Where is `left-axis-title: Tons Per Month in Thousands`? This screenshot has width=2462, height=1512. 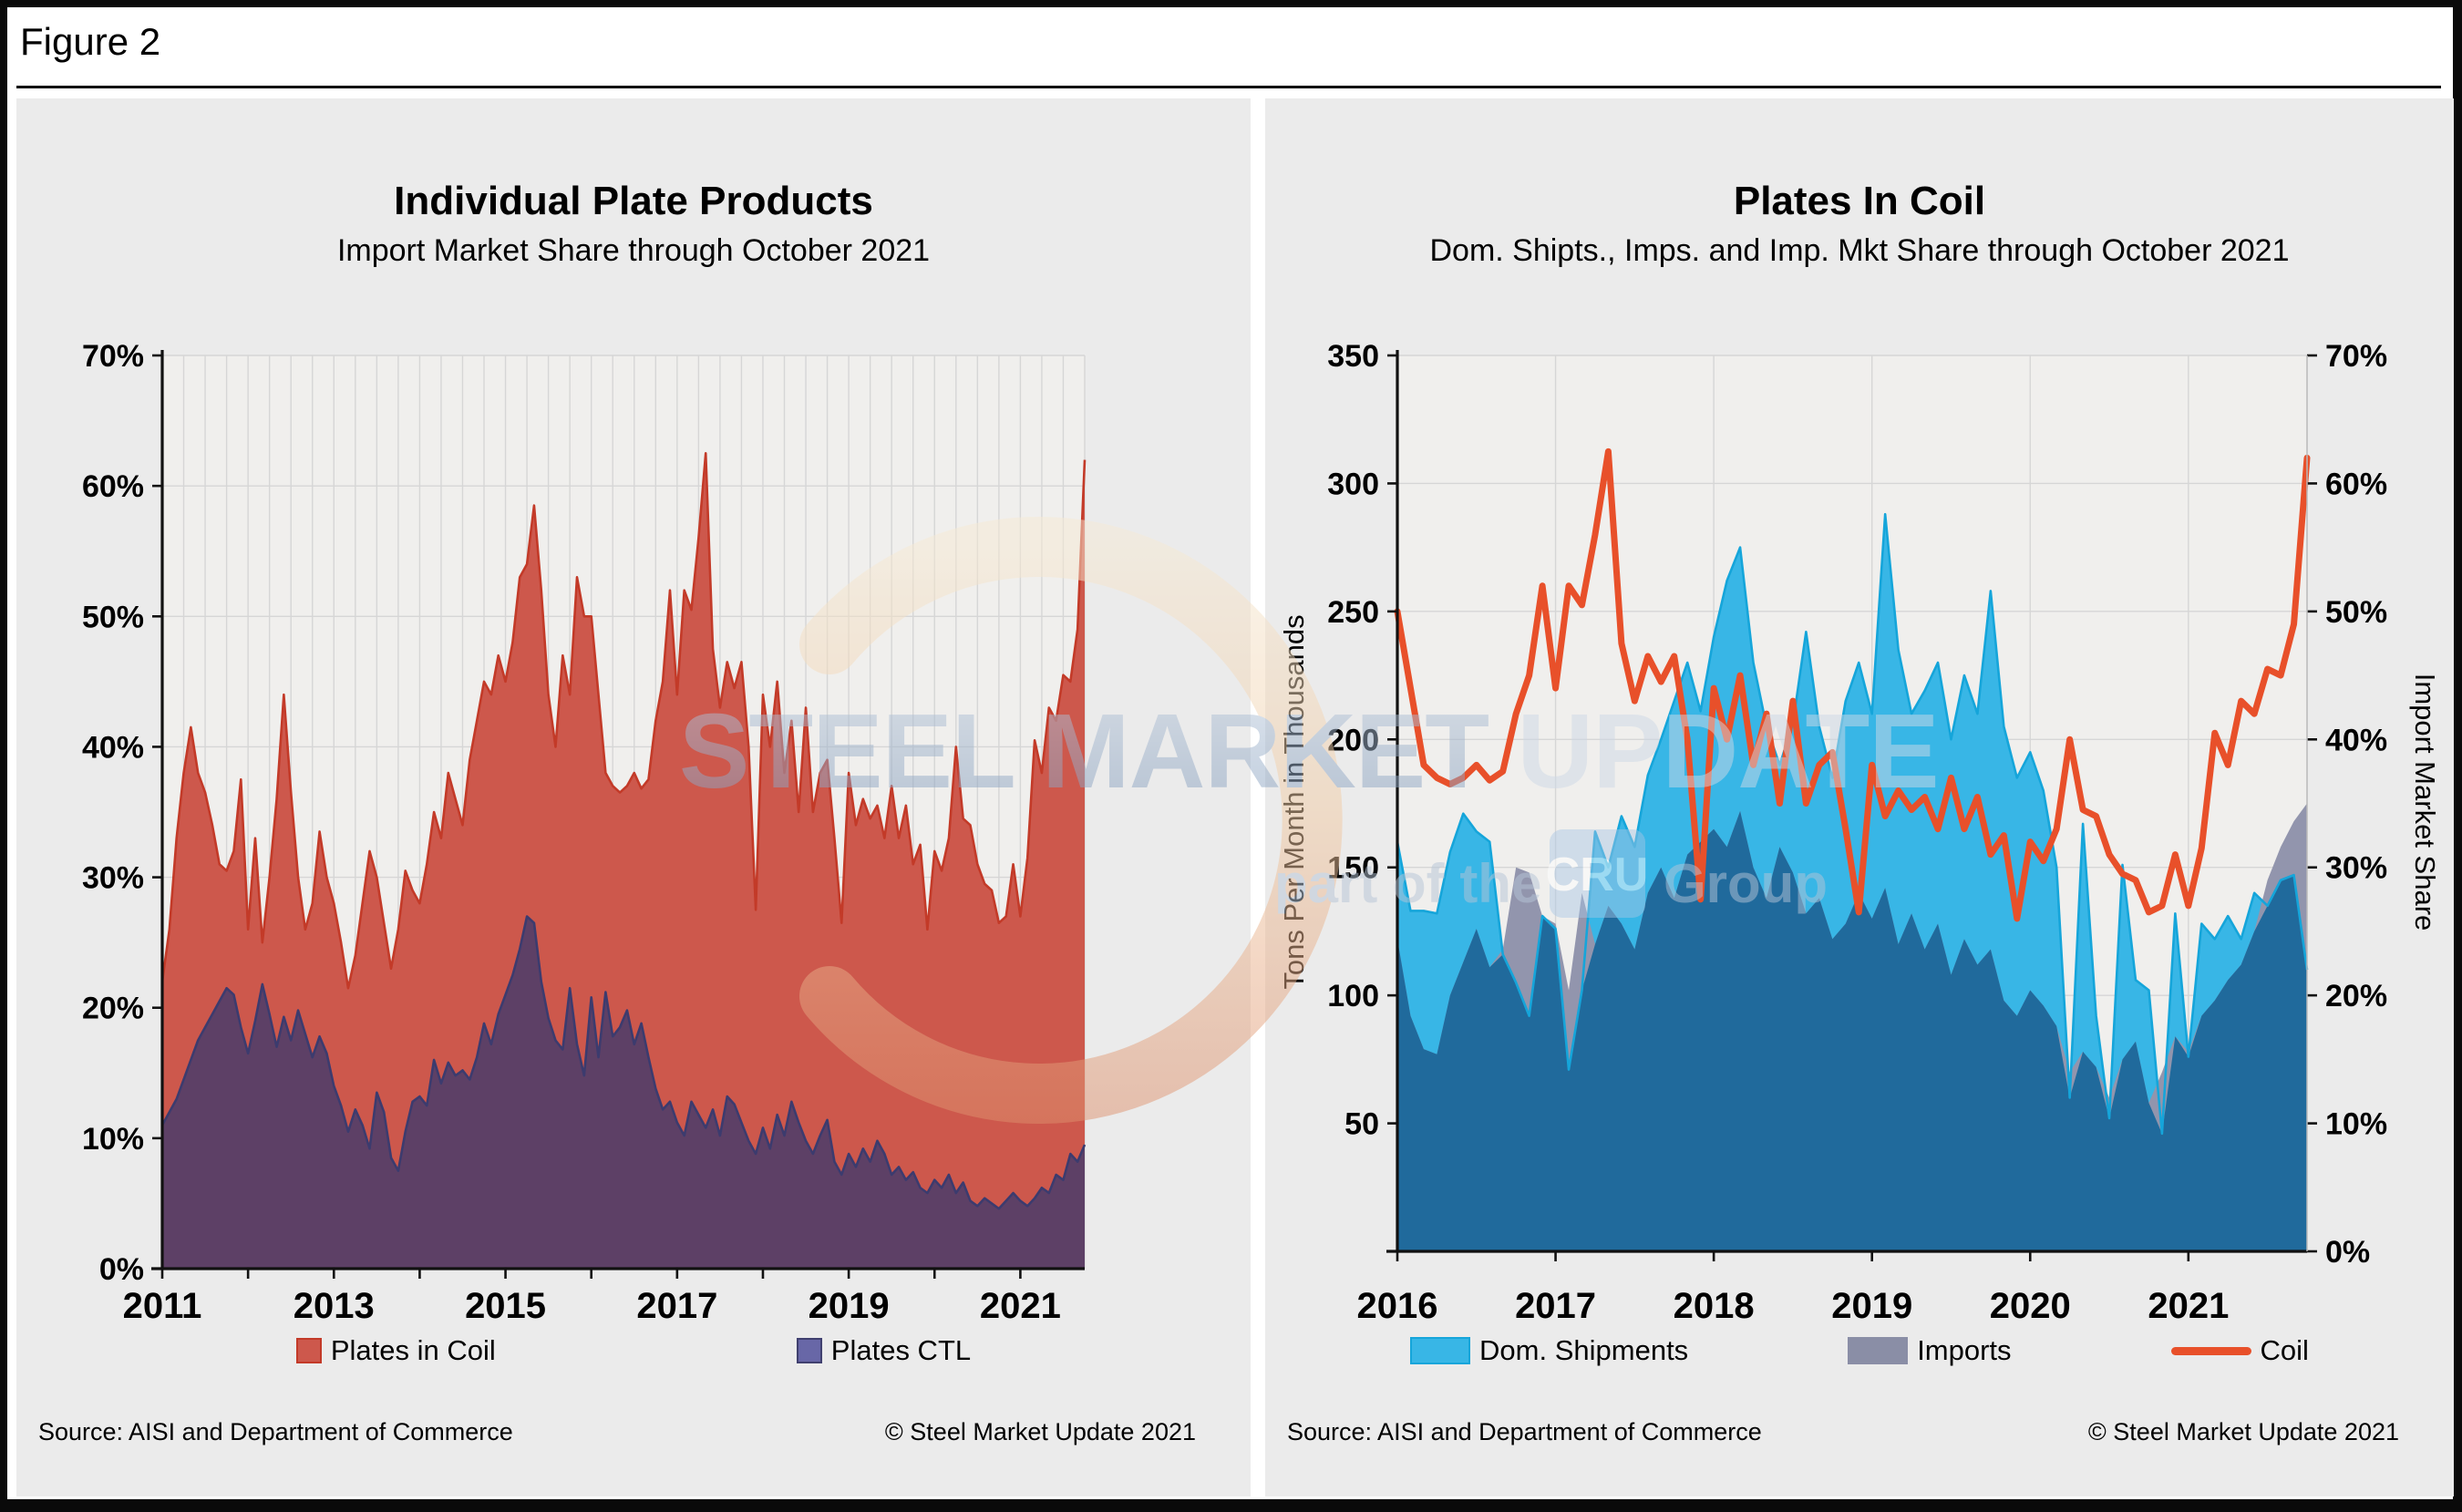
left-axis-title: Tons Per Month in Thousands is located at coordinates (1294, 801).